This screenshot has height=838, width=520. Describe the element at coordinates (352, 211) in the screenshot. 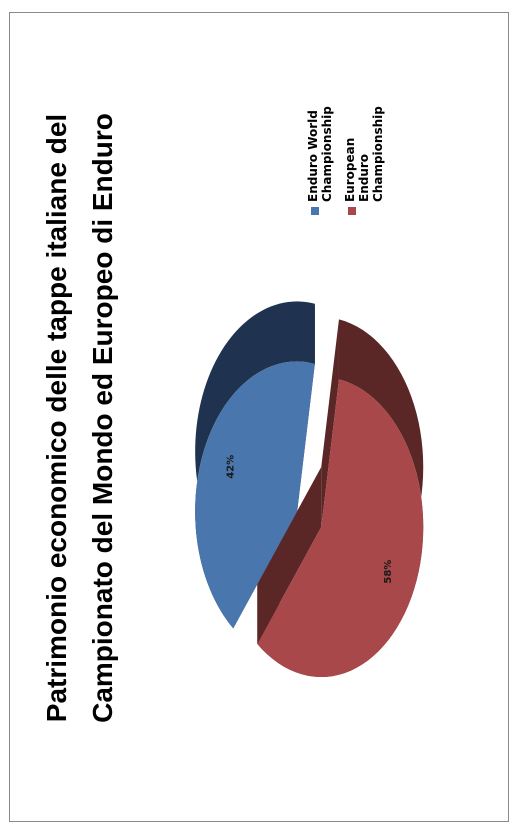

I see `legend-swatch-european` at that location.